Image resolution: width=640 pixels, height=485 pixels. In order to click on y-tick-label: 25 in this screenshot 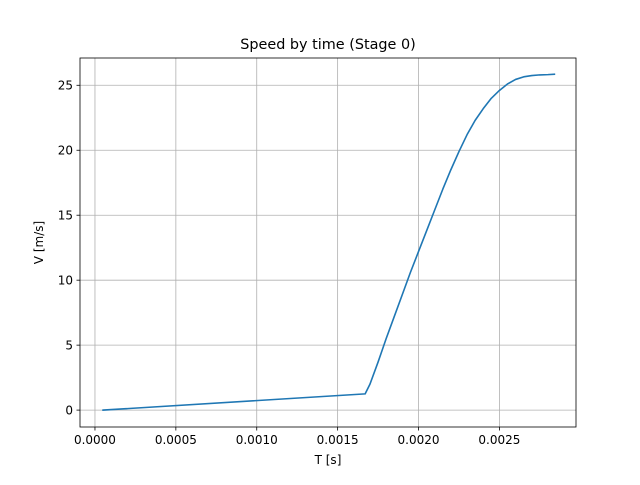, I will do `click(65, 86)`.